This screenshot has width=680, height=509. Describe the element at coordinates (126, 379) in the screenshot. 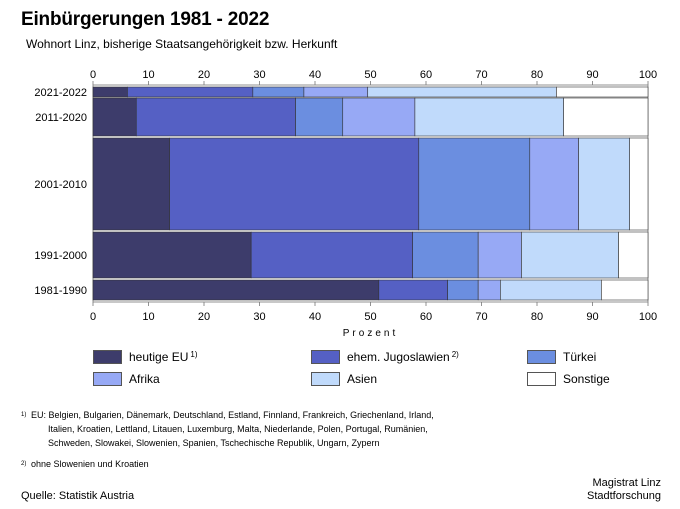

I see `legend-item-afrika: Afrika` at that location.